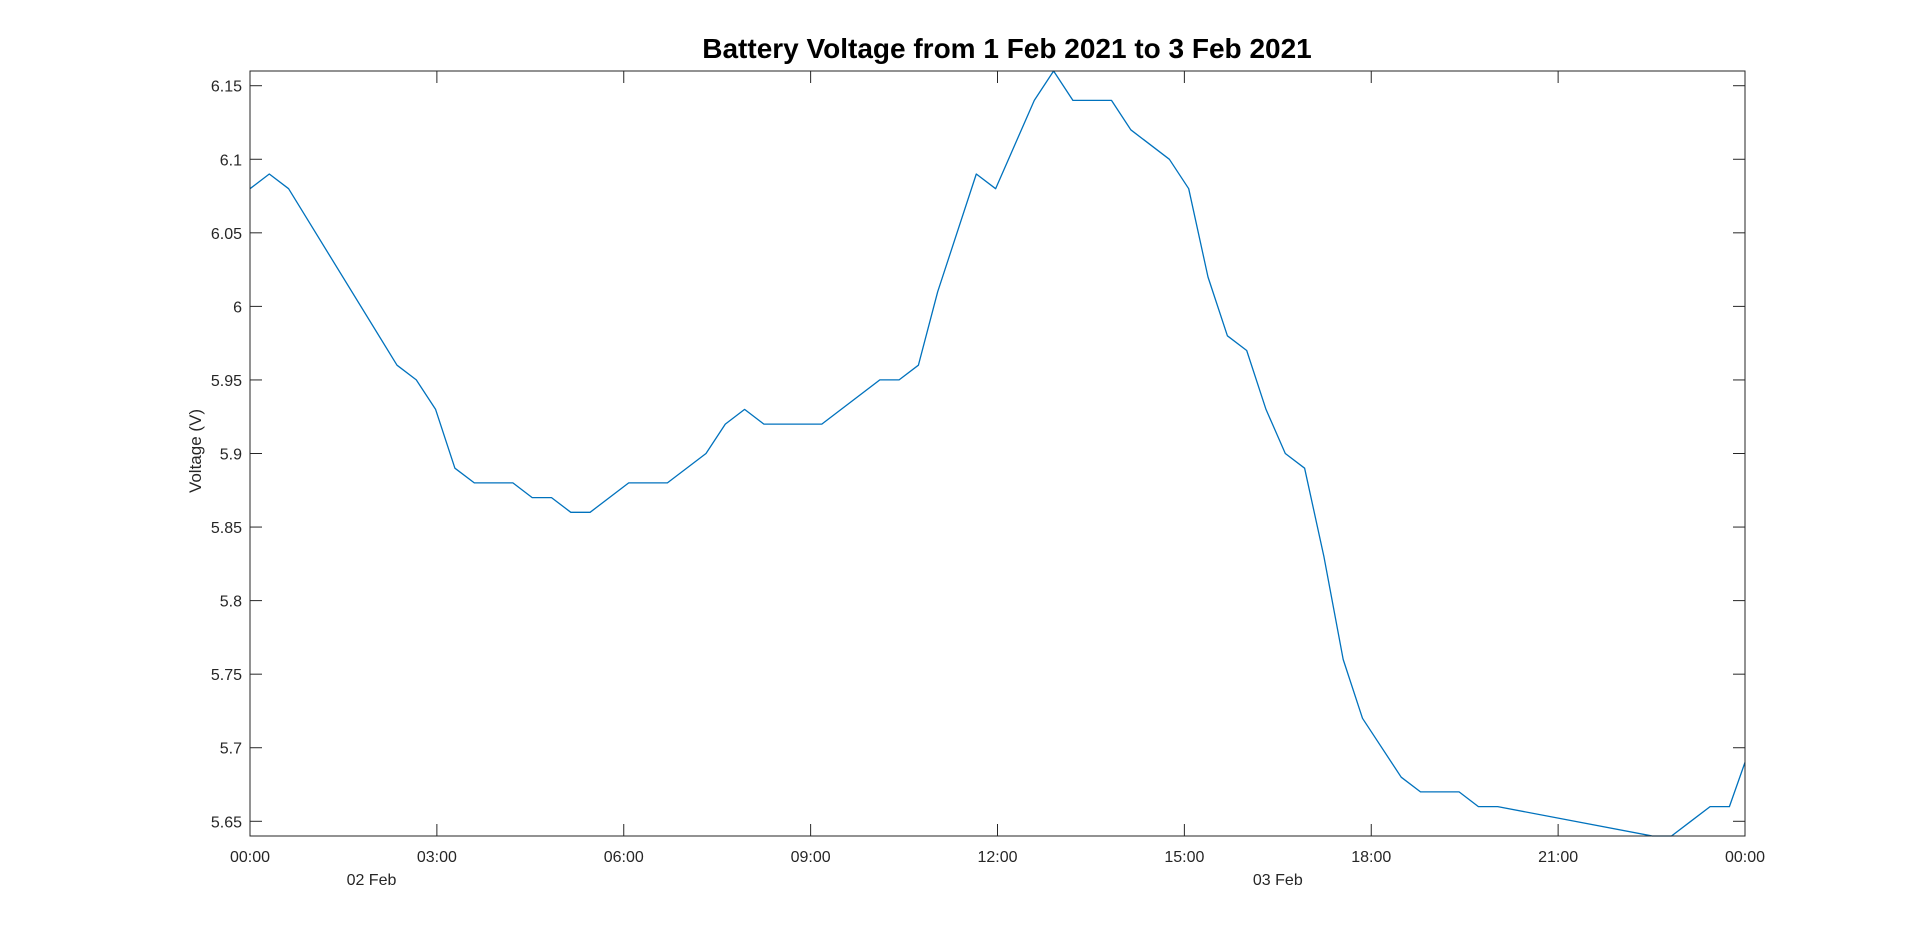 The width and height of the screenshot is (1920, 936). What do you see at coordinates (437, 857) in the screenshot?
I see `x-tick-label: 03:00` at bounding box center [437, 857].